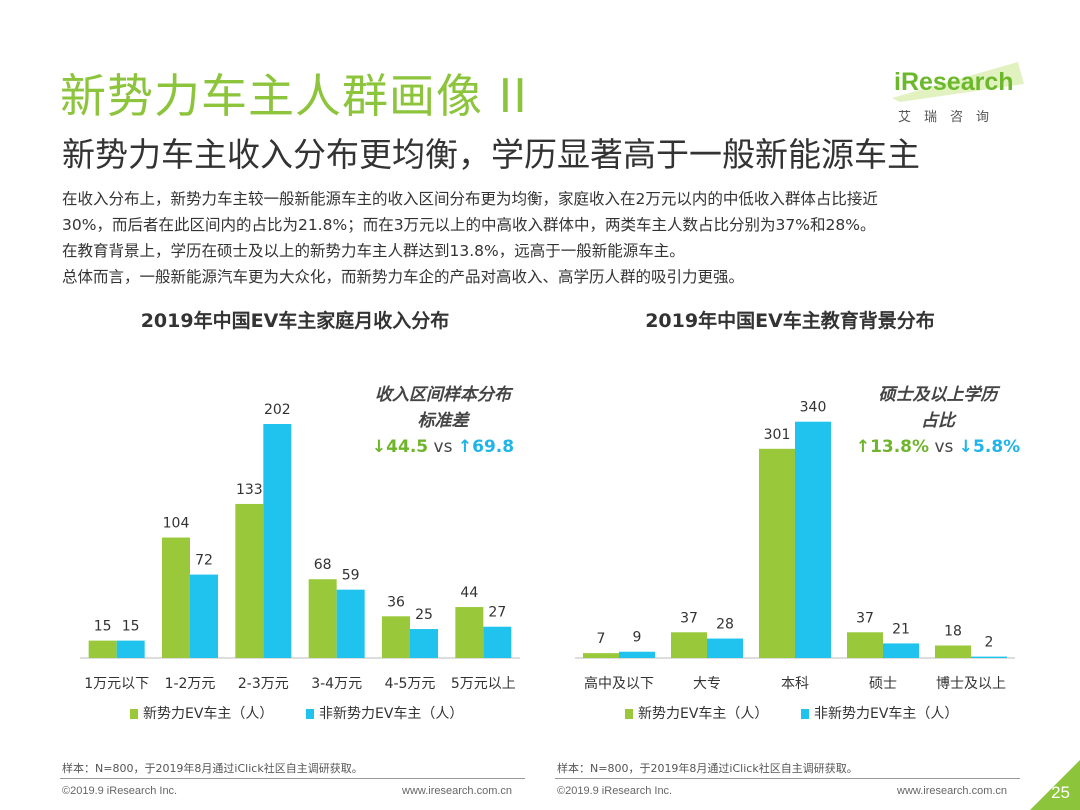 The width and height of the screenshot is (1080, 810). What do you see at coordinates (444, 395) in the screenshot?
I see `annotation-line1: 收入区间样本分布` at bounding box center [444, 395].